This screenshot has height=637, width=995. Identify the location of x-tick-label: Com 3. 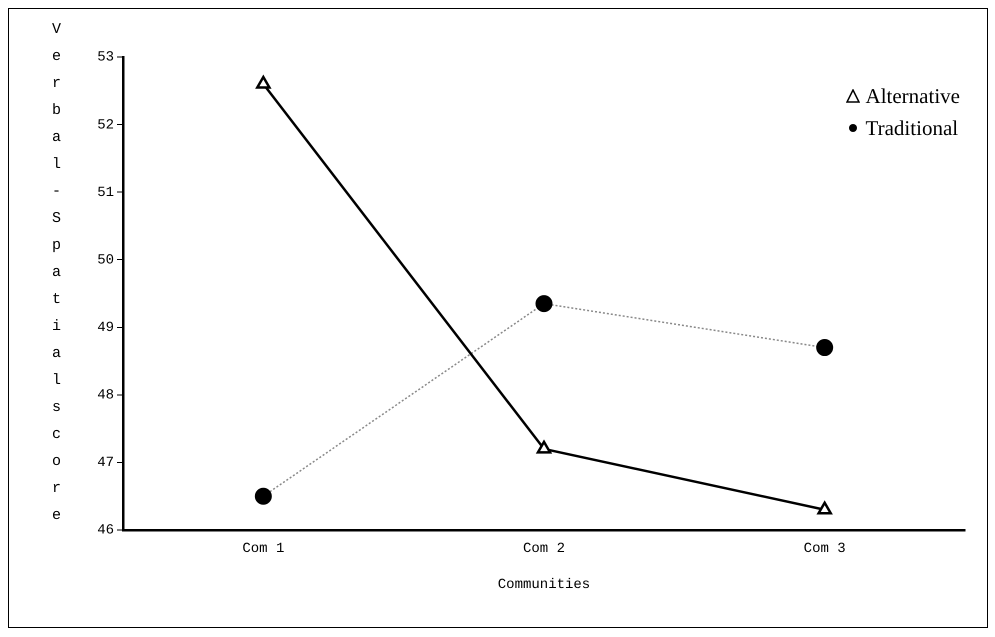
(825, 549).